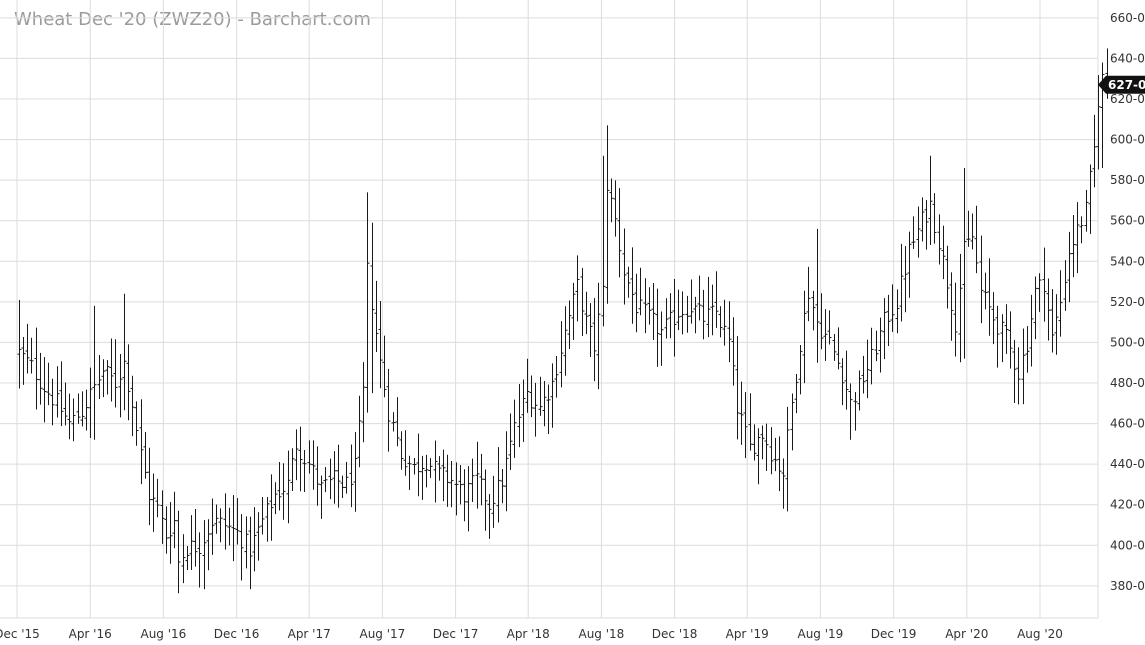 This screenshot has width=1145, height=645. I want to click on y-tick-label: 380-0, so click(1127, 586).